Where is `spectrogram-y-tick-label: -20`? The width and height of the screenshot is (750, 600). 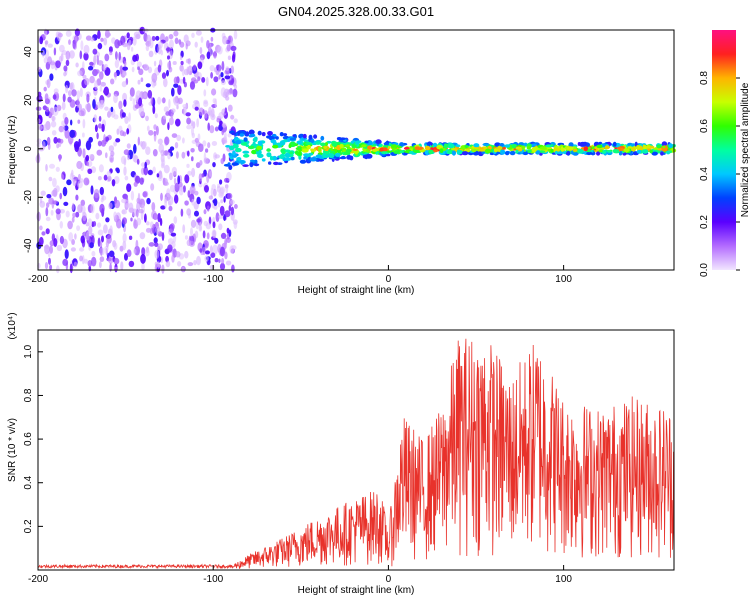 spectrogram-y-tick-label: -20 is located at coordinates (28, 197).